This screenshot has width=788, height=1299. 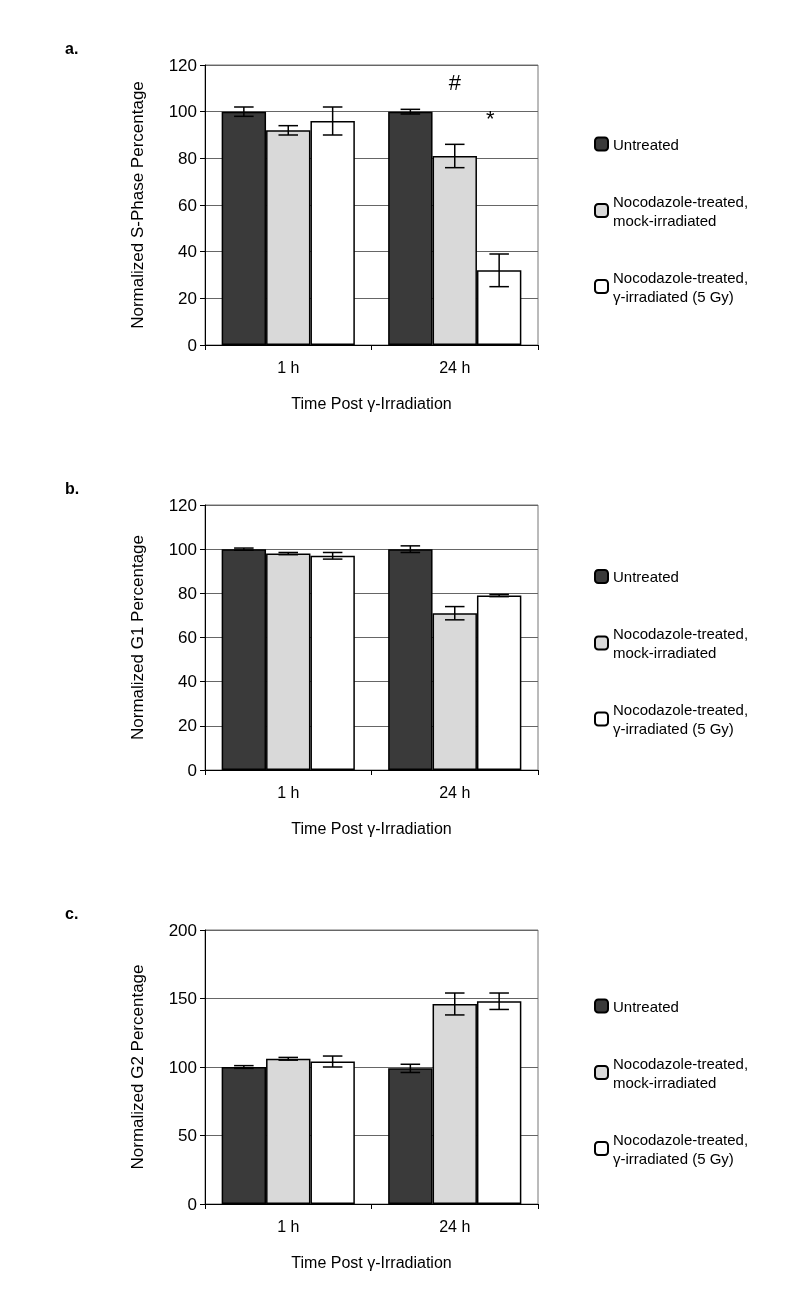 What do you see at coordinates (137, 205) in the screenshot?
I see `y-axis-title: Normalized S-Phase Percentage` at bounding box center [137, 205].